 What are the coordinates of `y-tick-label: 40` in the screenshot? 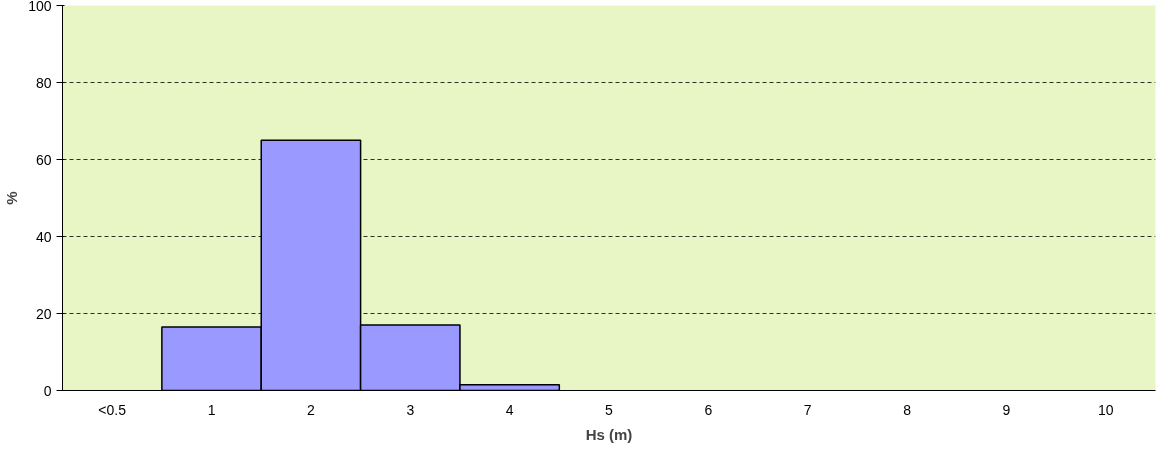 It's located at (43, 236).